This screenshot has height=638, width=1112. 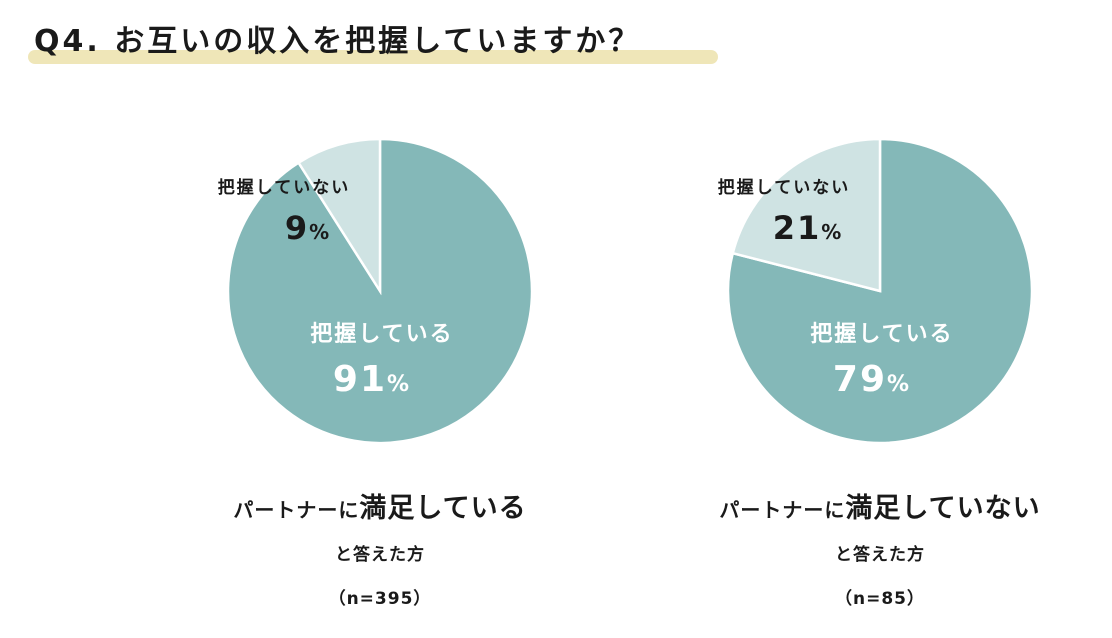 I want to click on pie-chart-svg-unsatisfied: 把握している 79% 把握していない 21%, so click(x=876, y=291).